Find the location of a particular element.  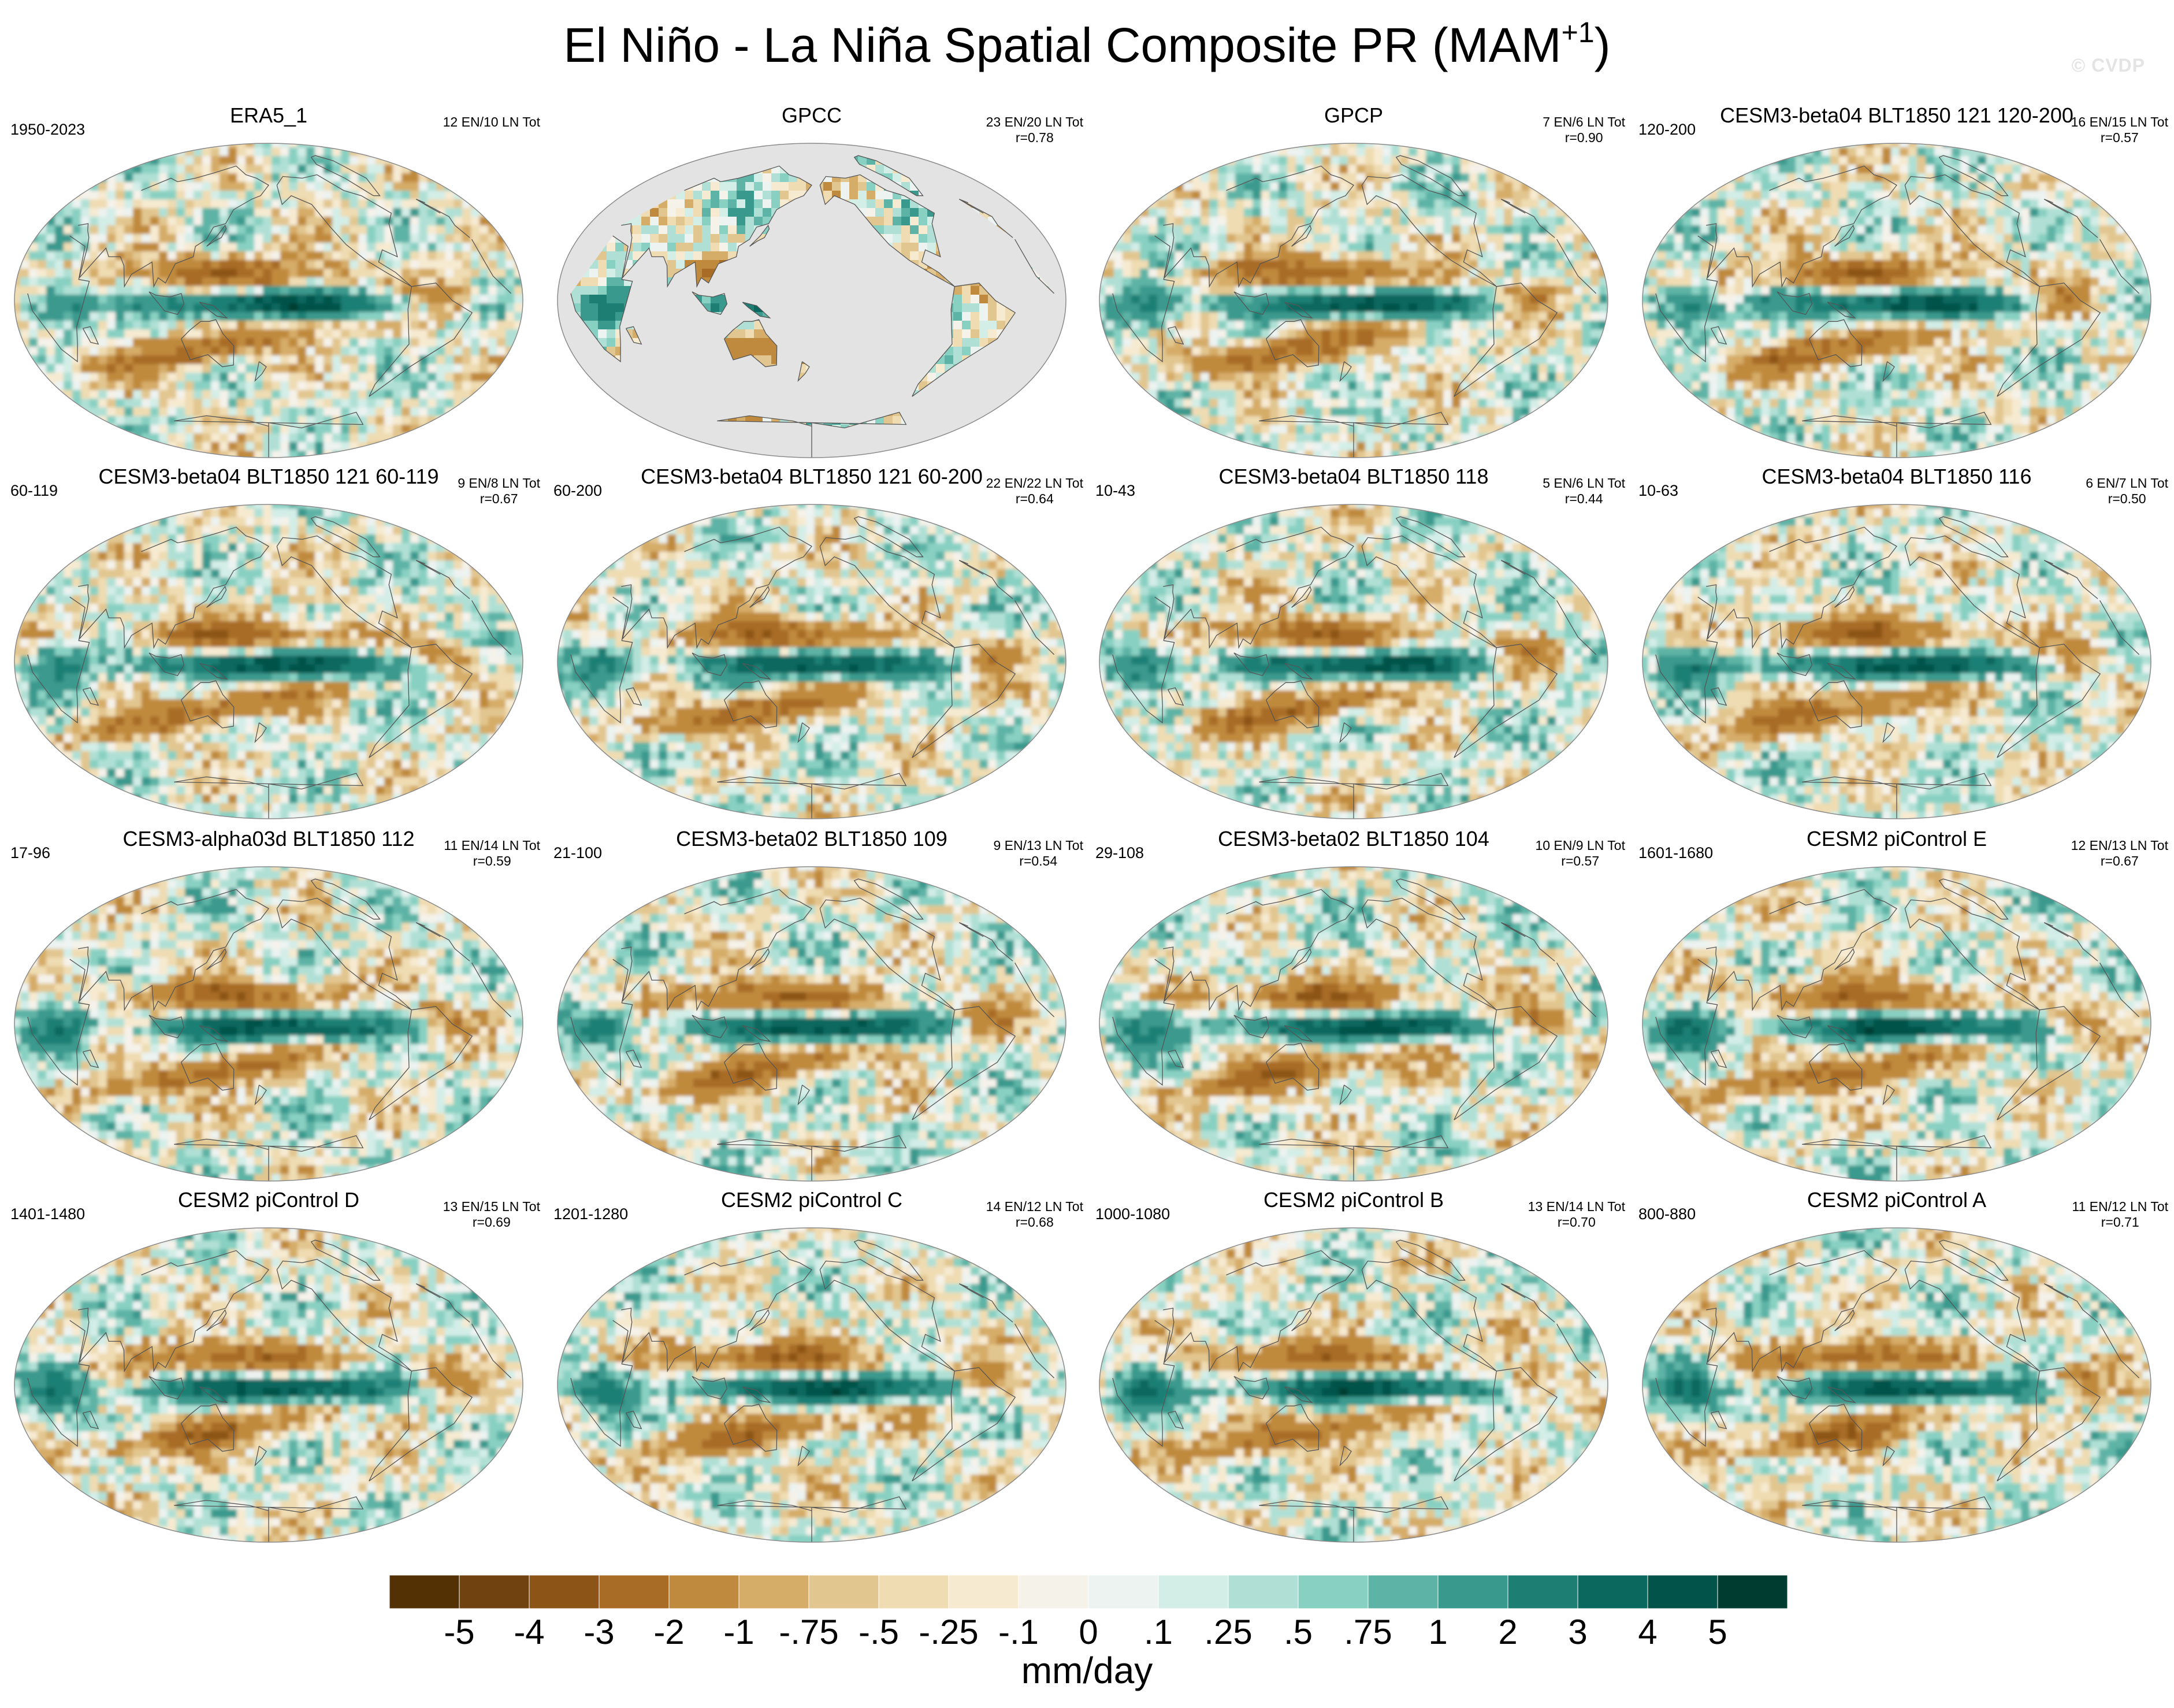

panel-event-counts: 6 EN/7 LN Tot is located at coordinates (2127, 483).